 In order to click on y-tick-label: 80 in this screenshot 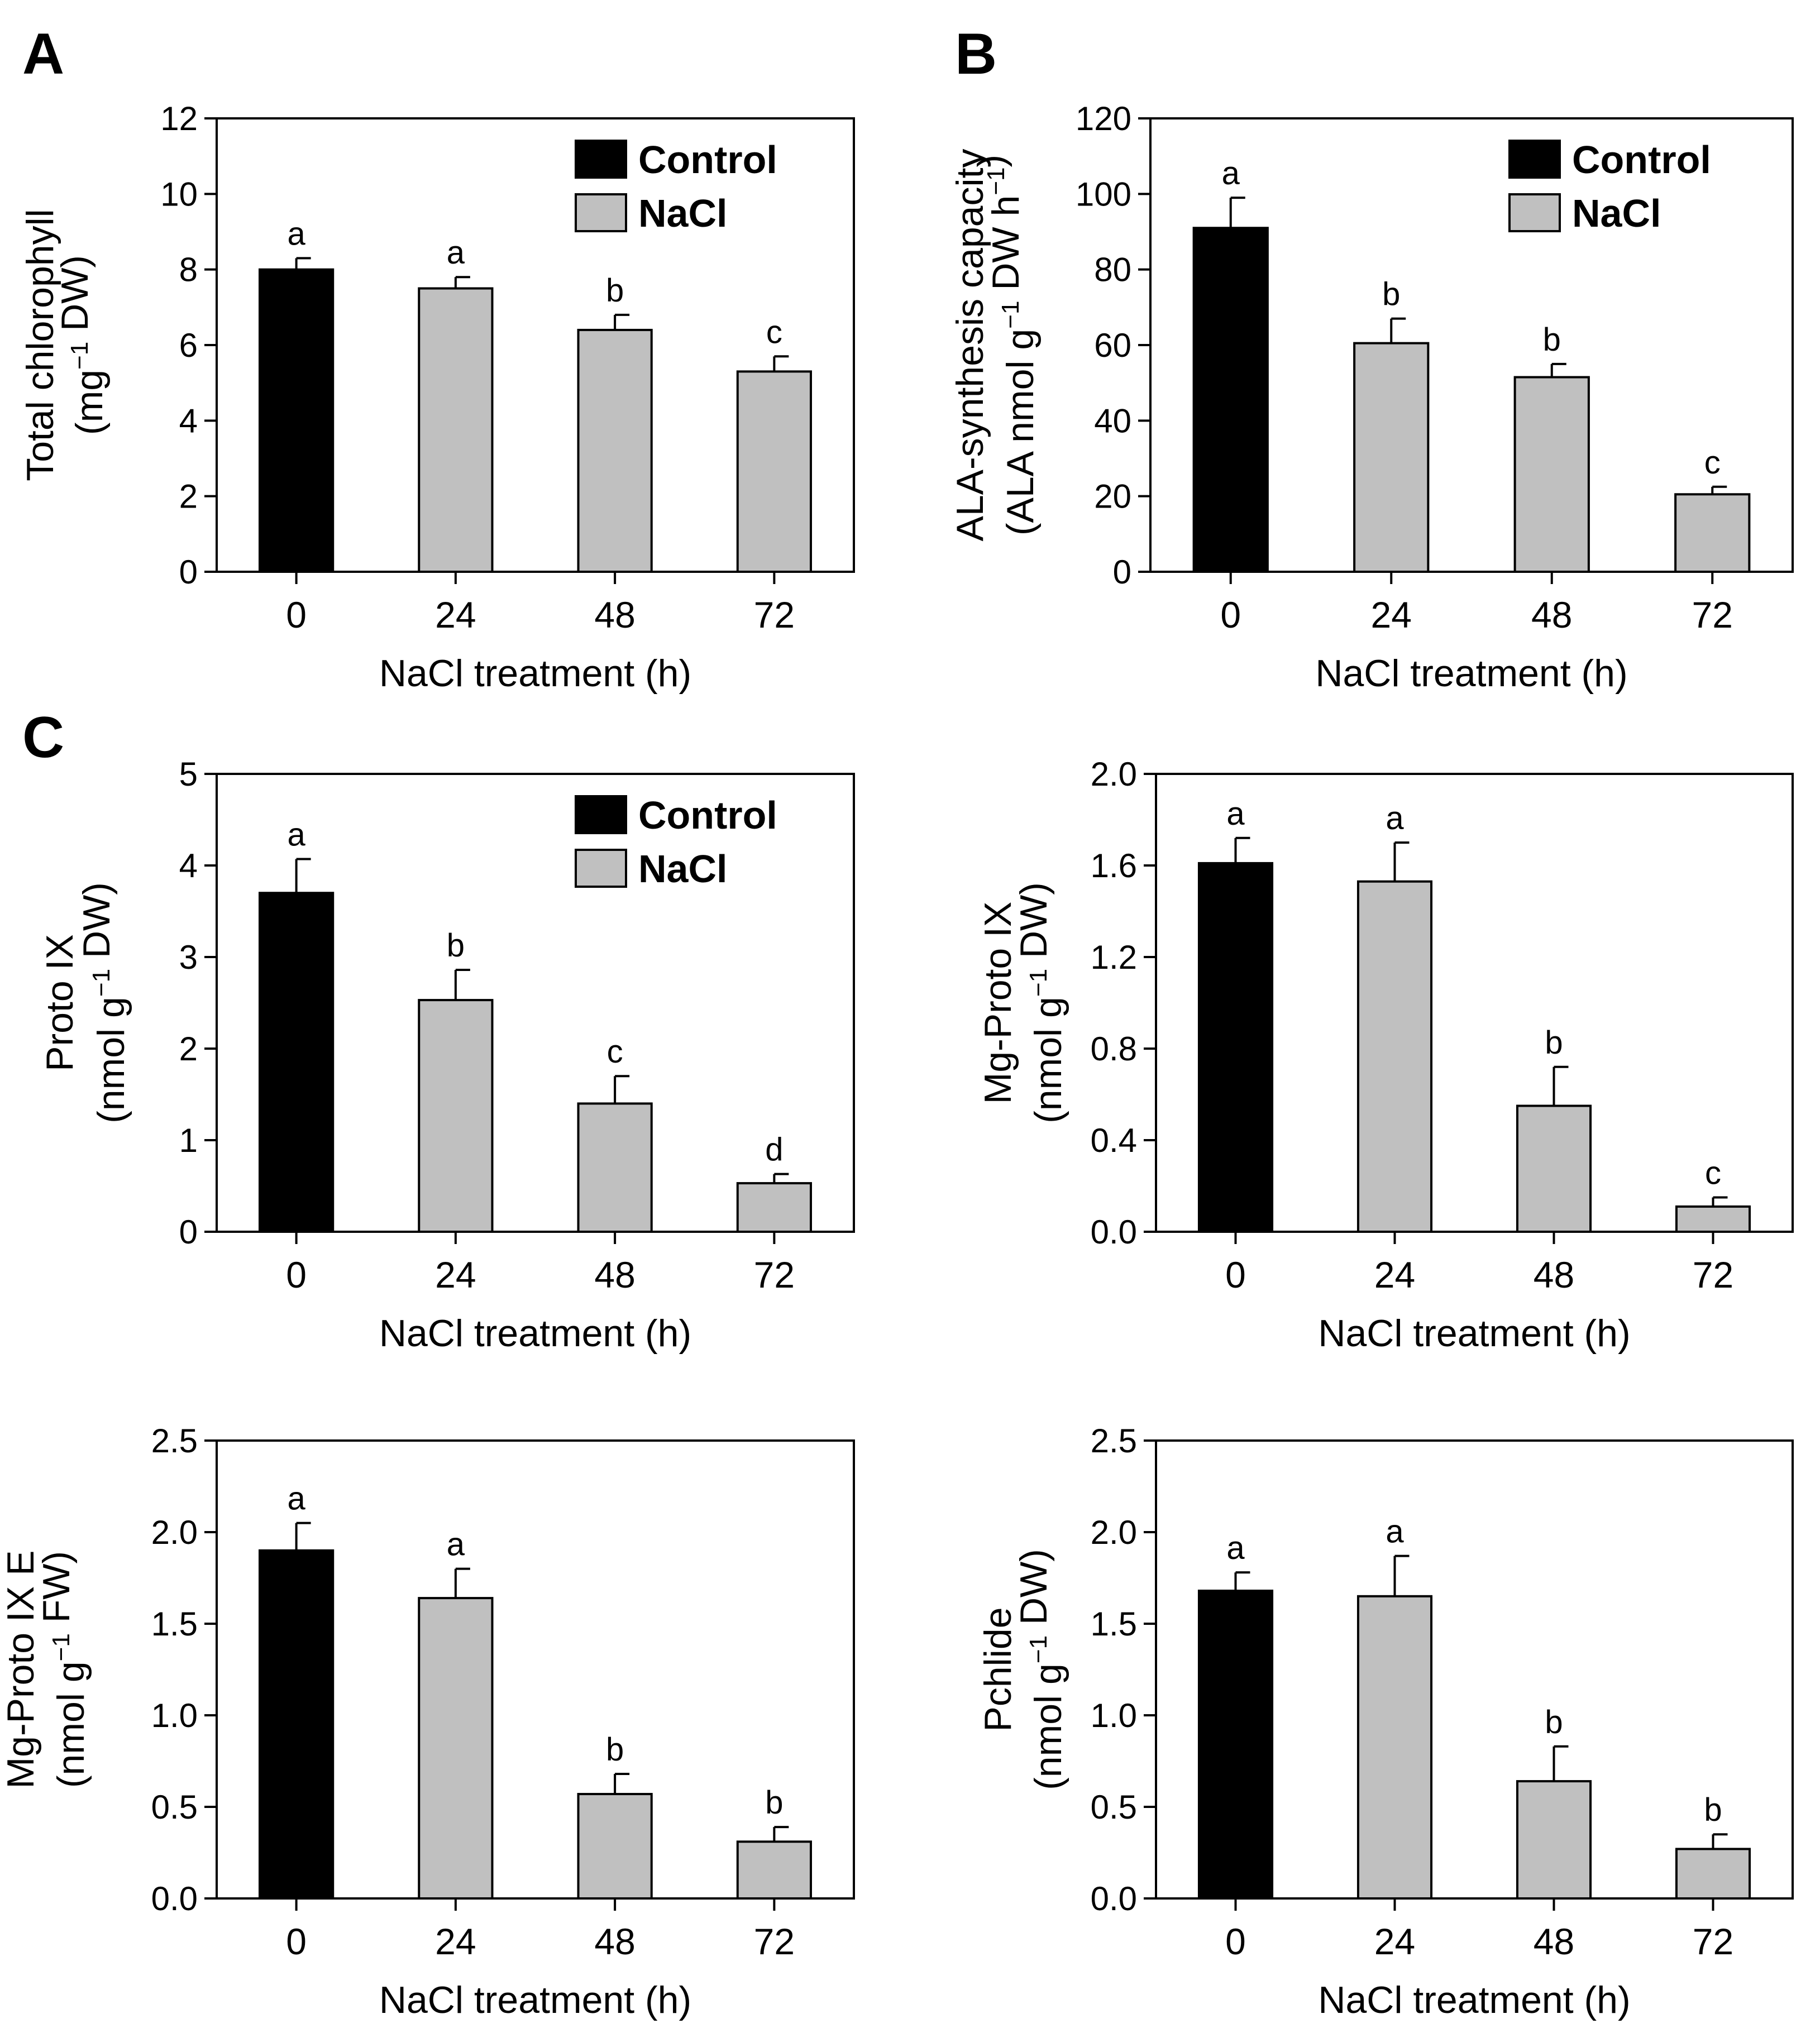, I will do `click(1112, 270)`.